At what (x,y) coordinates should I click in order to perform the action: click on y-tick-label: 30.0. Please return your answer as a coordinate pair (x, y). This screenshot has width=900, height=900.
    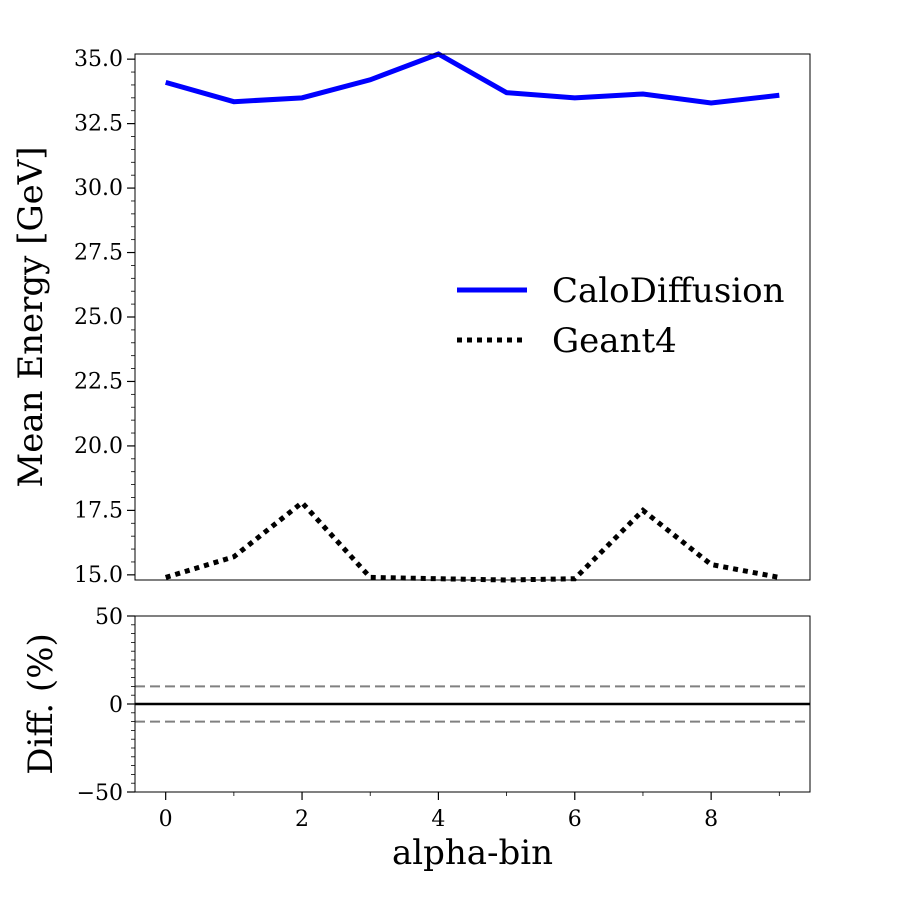
    Looking at the image, I should click on (98, 188).